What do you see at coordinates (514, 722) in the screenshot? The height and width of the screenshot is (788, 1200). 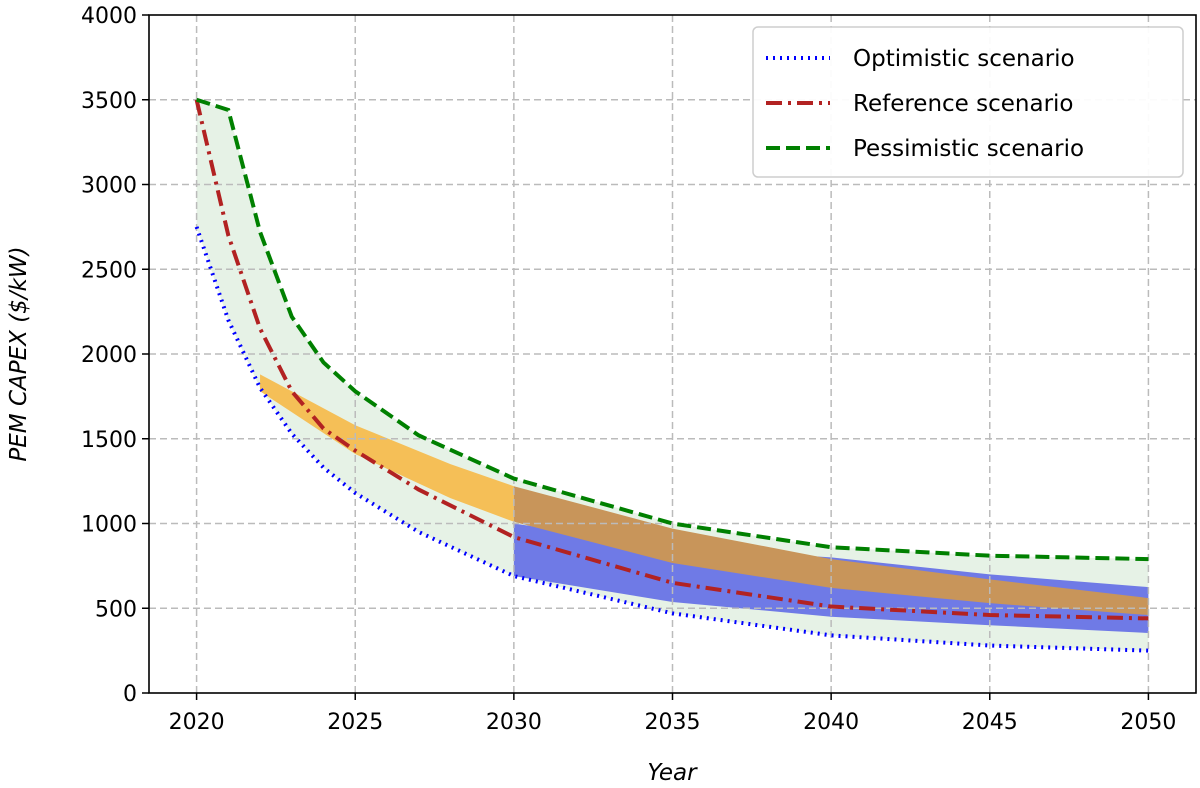 I see `x-tick-label: 2030` at bounding box center [514, 722].